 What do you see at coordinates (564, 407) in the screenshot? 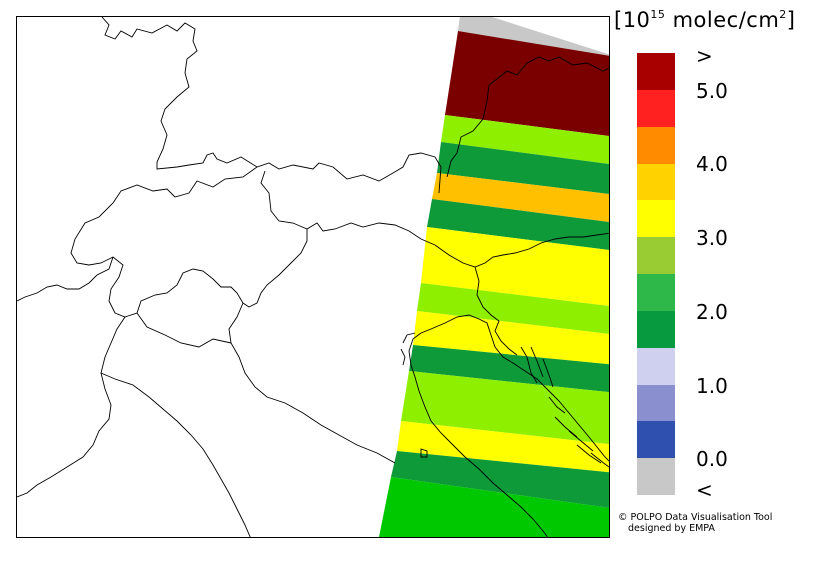
I see `coastline-islands` at bounding box center [564, 407].